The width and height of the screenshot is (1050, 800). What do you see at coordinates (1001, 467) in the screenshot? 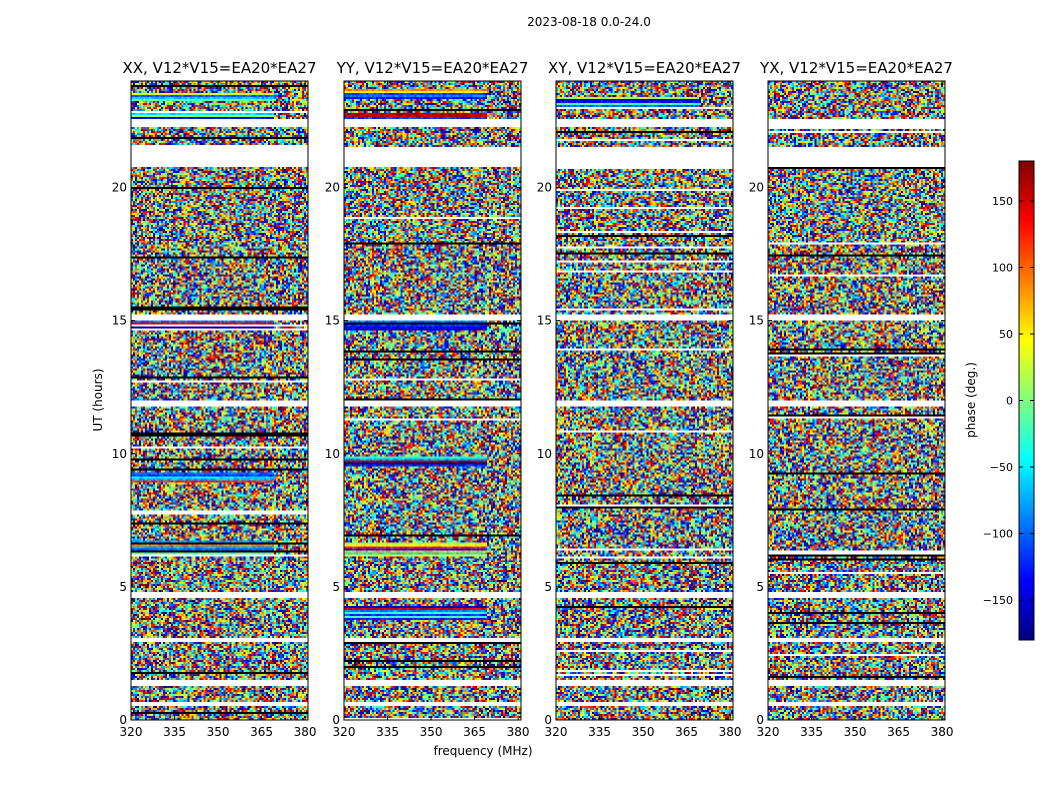
I see `colorbar-tick-label: −50` at bounding box center [1001, 467].